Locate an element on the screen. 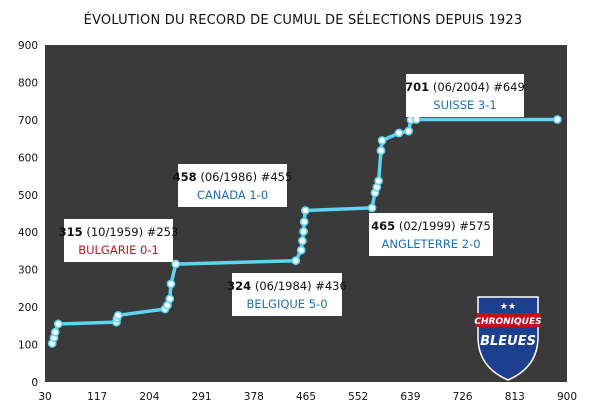 This screenshot has width=600, height=411. annotation-box: 315 (10/1959) #253 BULGARIE 0-1 is located at coordinates (119, 240).